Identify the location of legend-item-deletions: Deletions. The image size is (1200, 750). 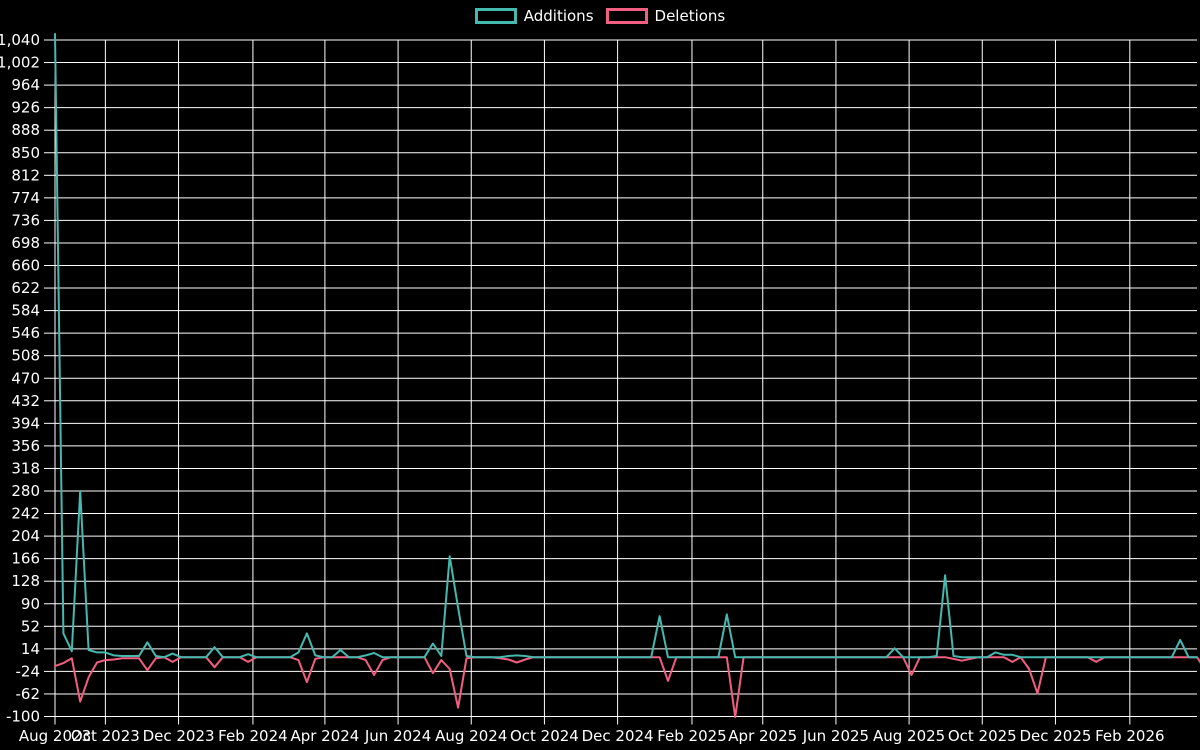
(665, 16).